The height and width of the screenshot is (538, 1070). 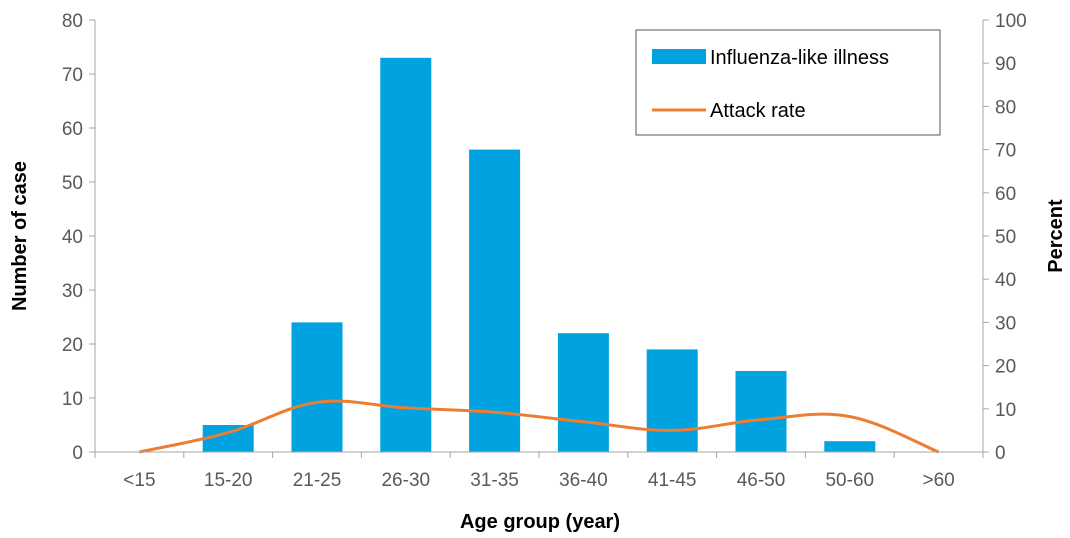 I want to click on y2-tick-label: 60, so click(x=1005, y=194).